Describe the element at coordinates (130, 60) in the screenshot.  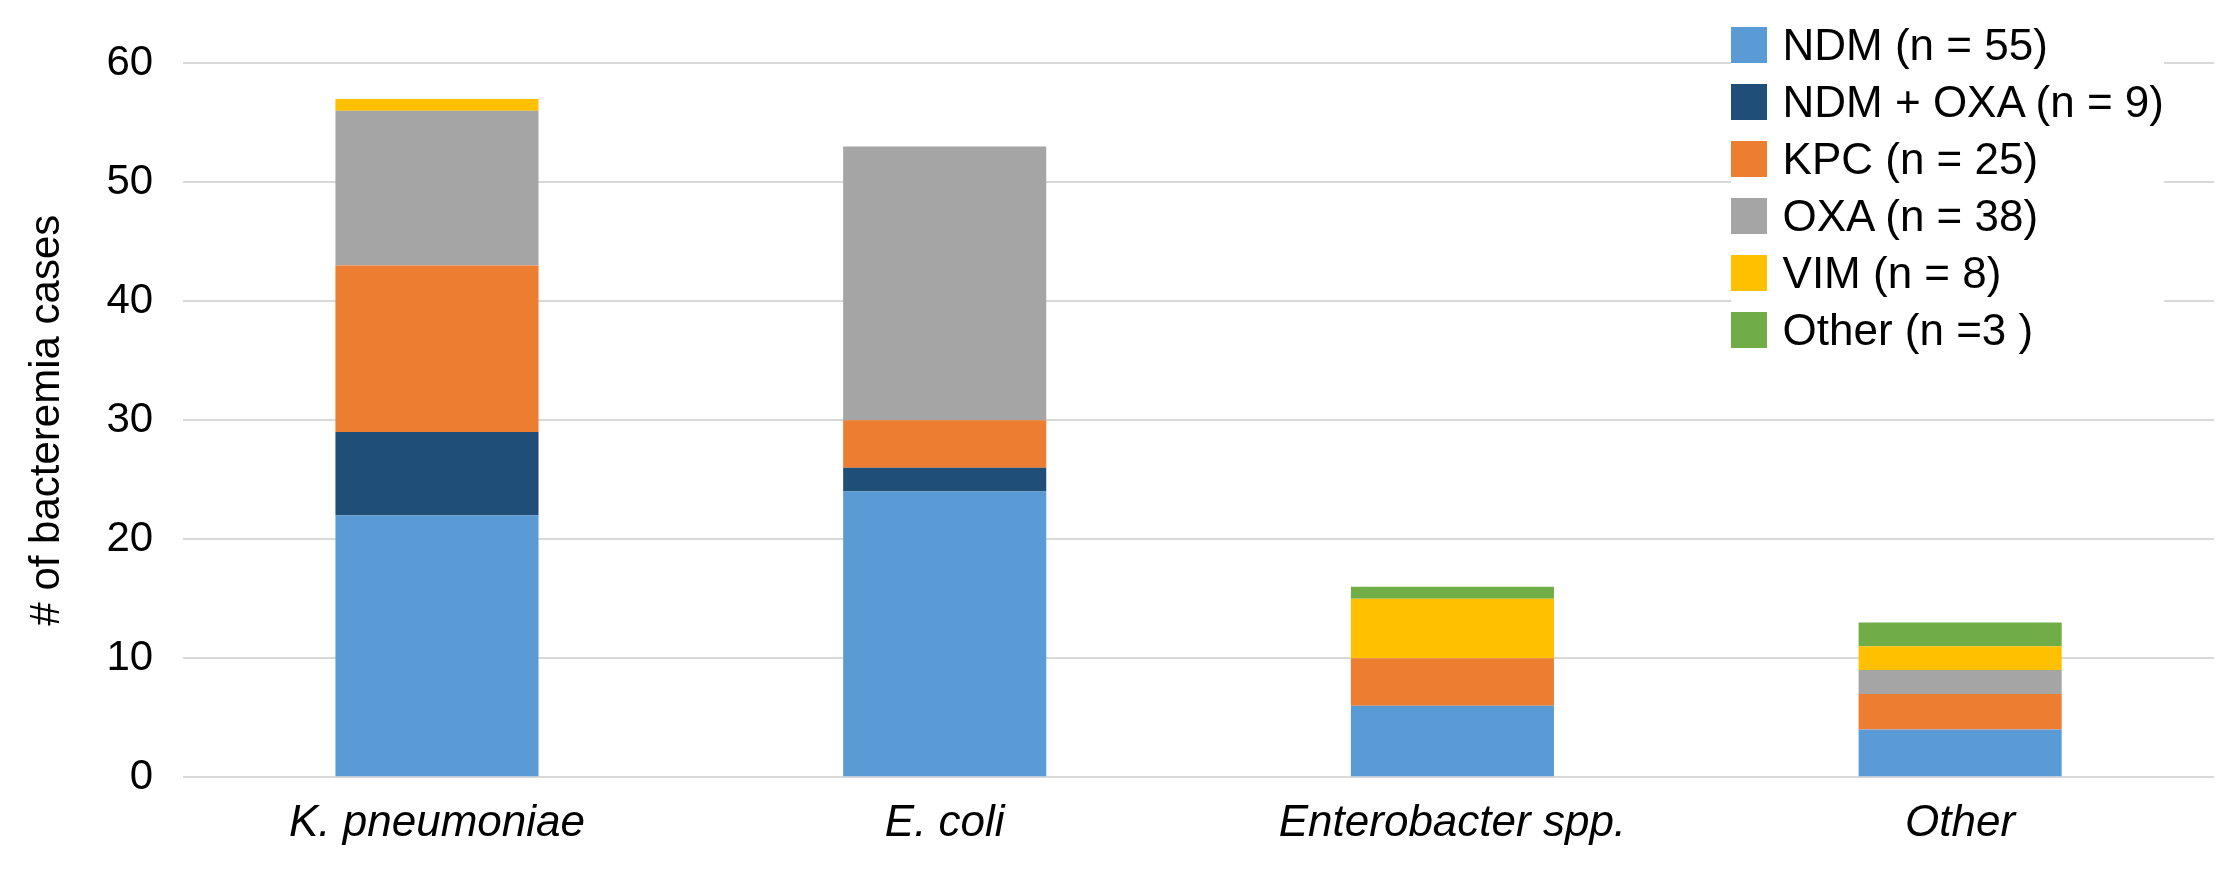
I see `y-tick-label: 60` at that location.